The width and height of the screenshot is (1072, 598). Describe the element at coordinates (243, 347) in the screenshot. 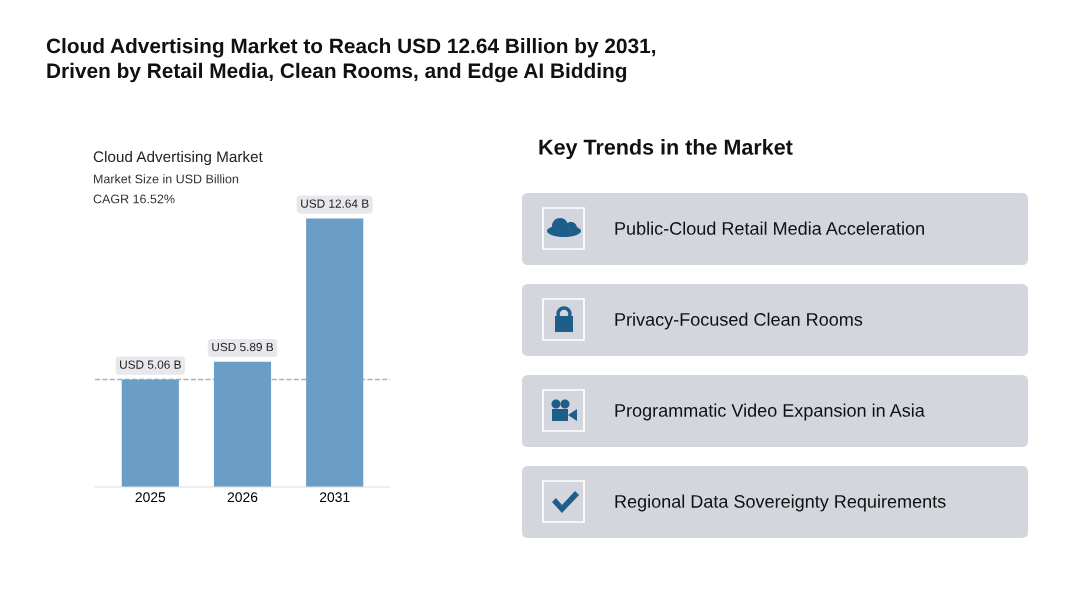

I see `data-label: USD 5.89 B` at that location.